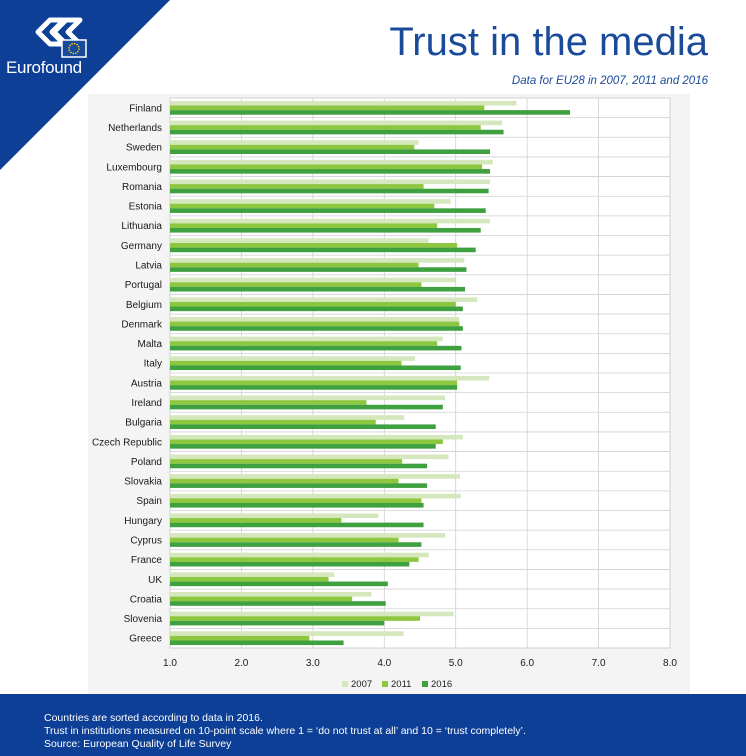 Image resolution: width=746 pixels, height=756 pixels. I want to click on x-tick-label: 8.0, so click(670, 663).